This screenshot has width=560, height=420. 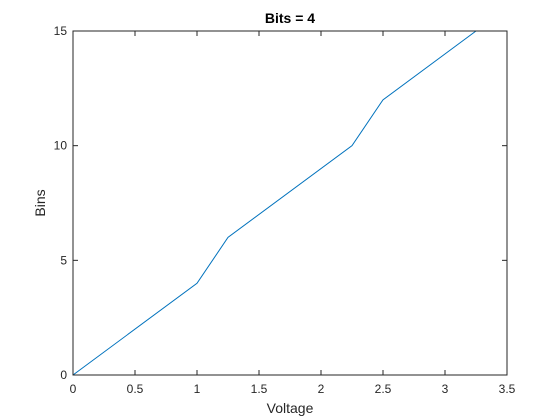 What do you see at coordinates (383, 389) in the screenshot?
I see `x-tick-label: 2.5` at bounding box center [383, 389].